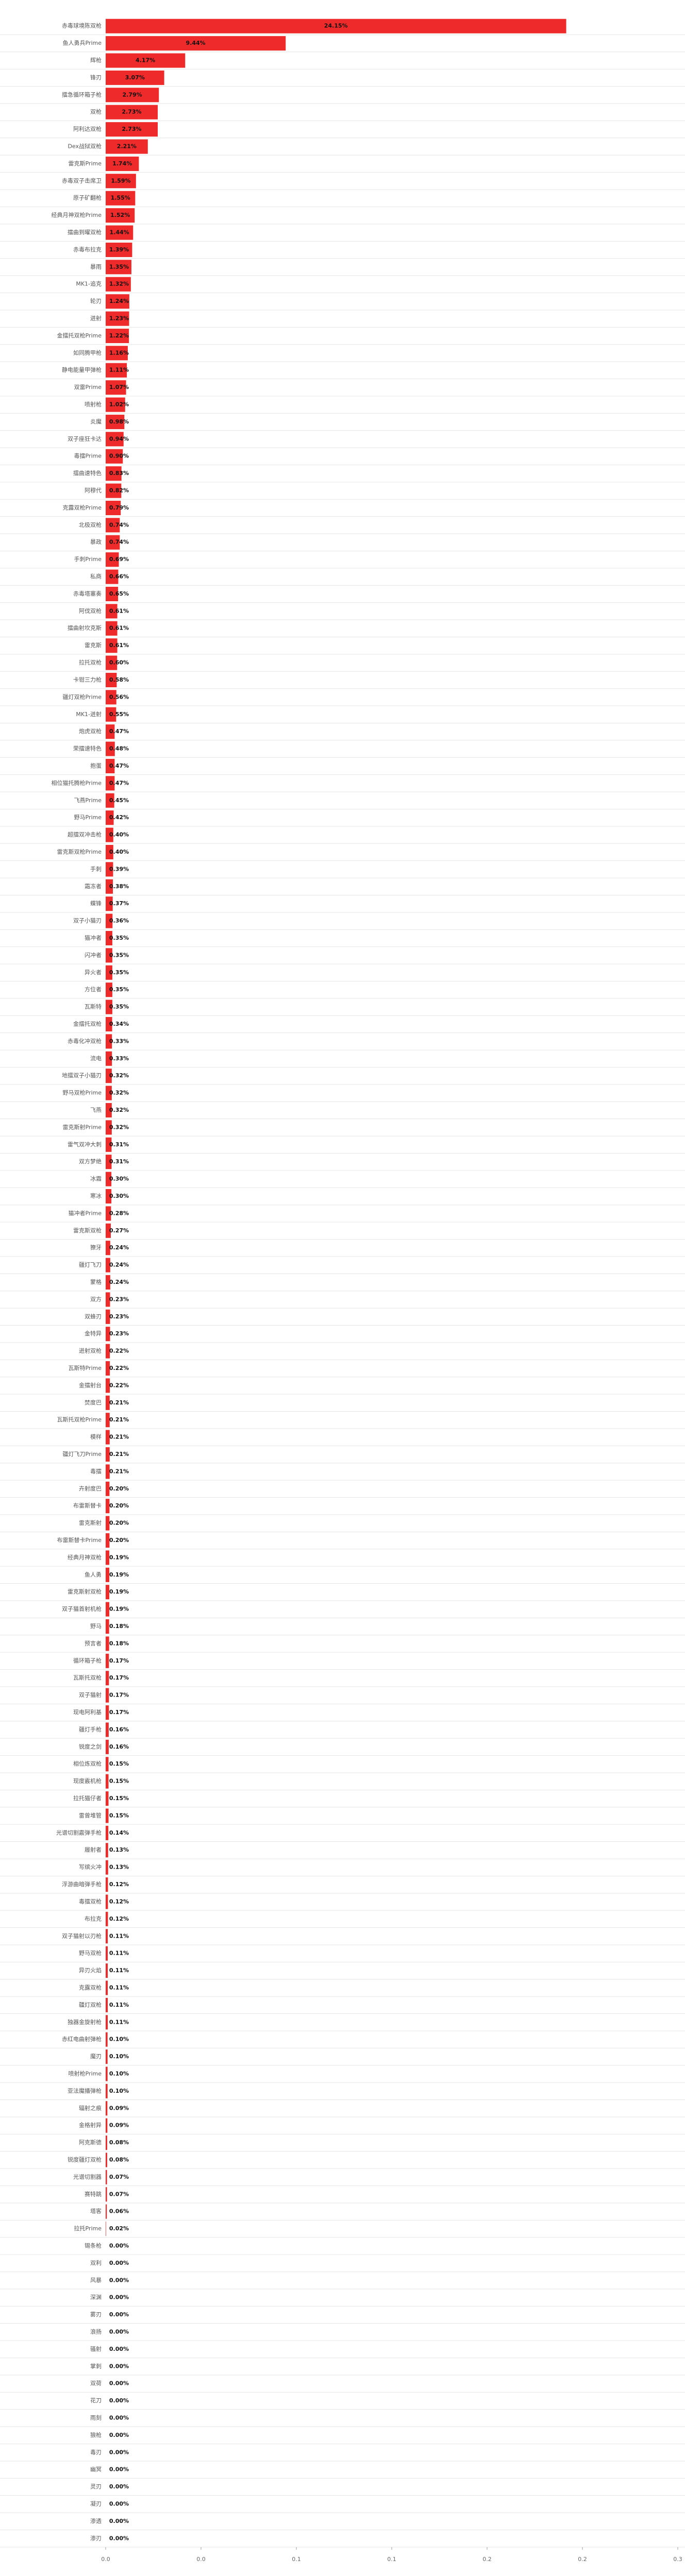 This screenshot has width=685, height=2576. Describe the element at coordinates (96, 2056) in the screenshot. I see `y-tick-label: 魔刃` at that location.